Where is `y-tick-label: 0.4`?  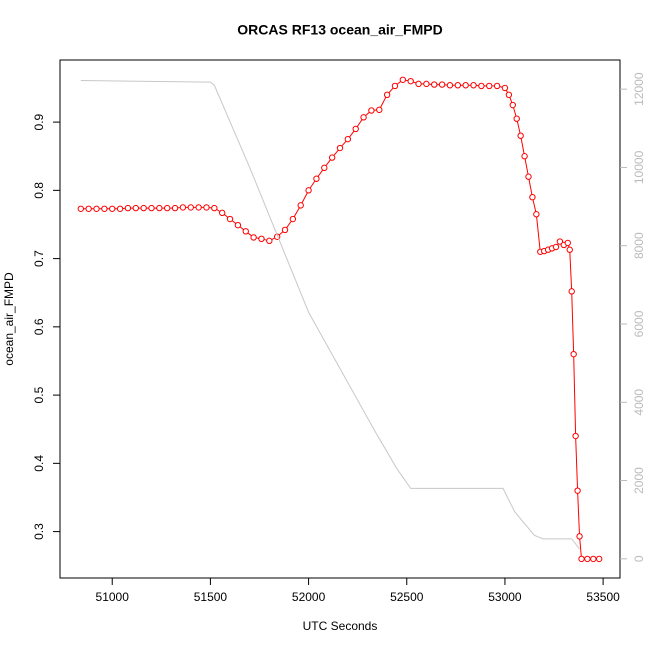 y-tick-label: 0.4 is located at coordinates (39, 463).